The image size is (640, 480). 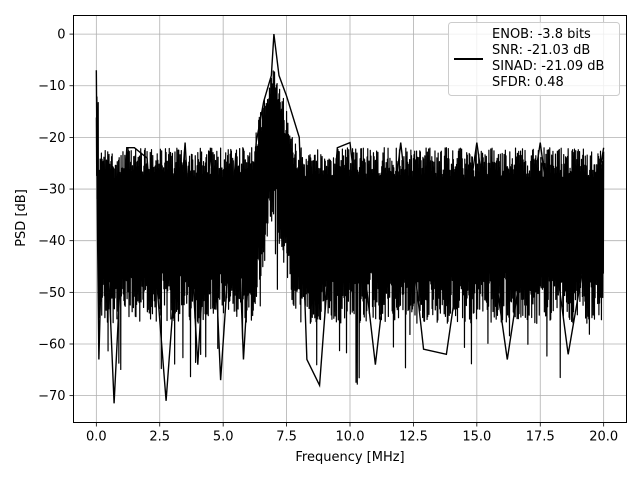 I want to click on x-tick-label: 10.0, so click(x=350, y=437).